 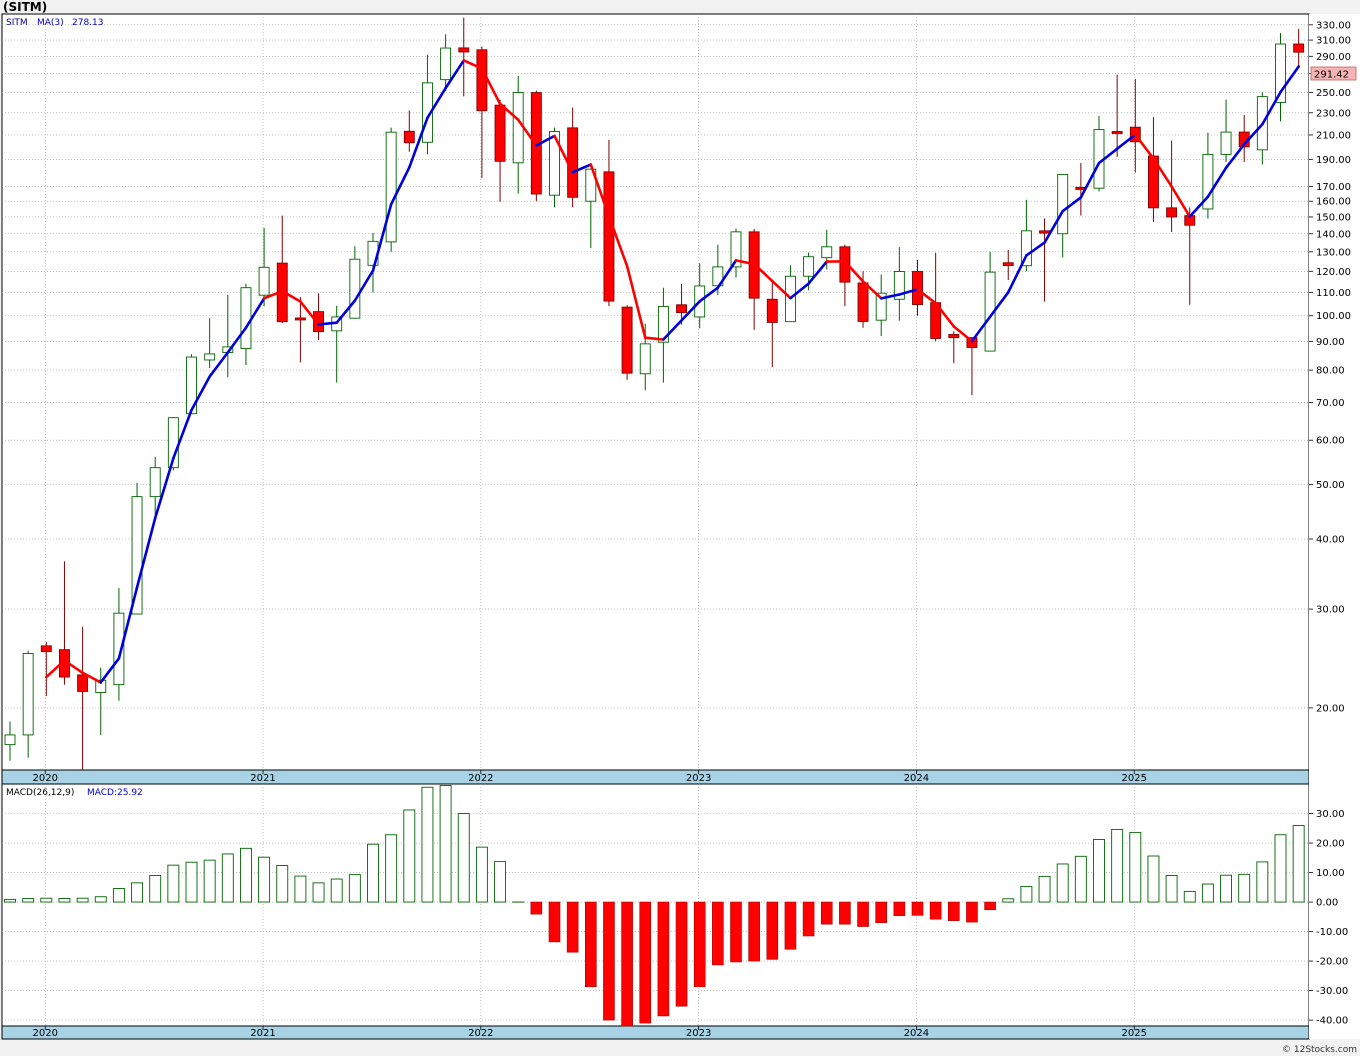 I want to click on time-axis-label: 2023, so click(x=698, y=778).